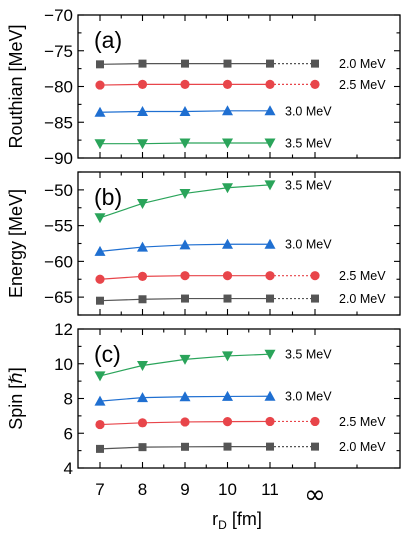 The width and height of the screenshot is (415, 537). Describe the element at coordinates (237, 520) in the screenshot. I see `x-axis-label: rD [fm]` at that location.